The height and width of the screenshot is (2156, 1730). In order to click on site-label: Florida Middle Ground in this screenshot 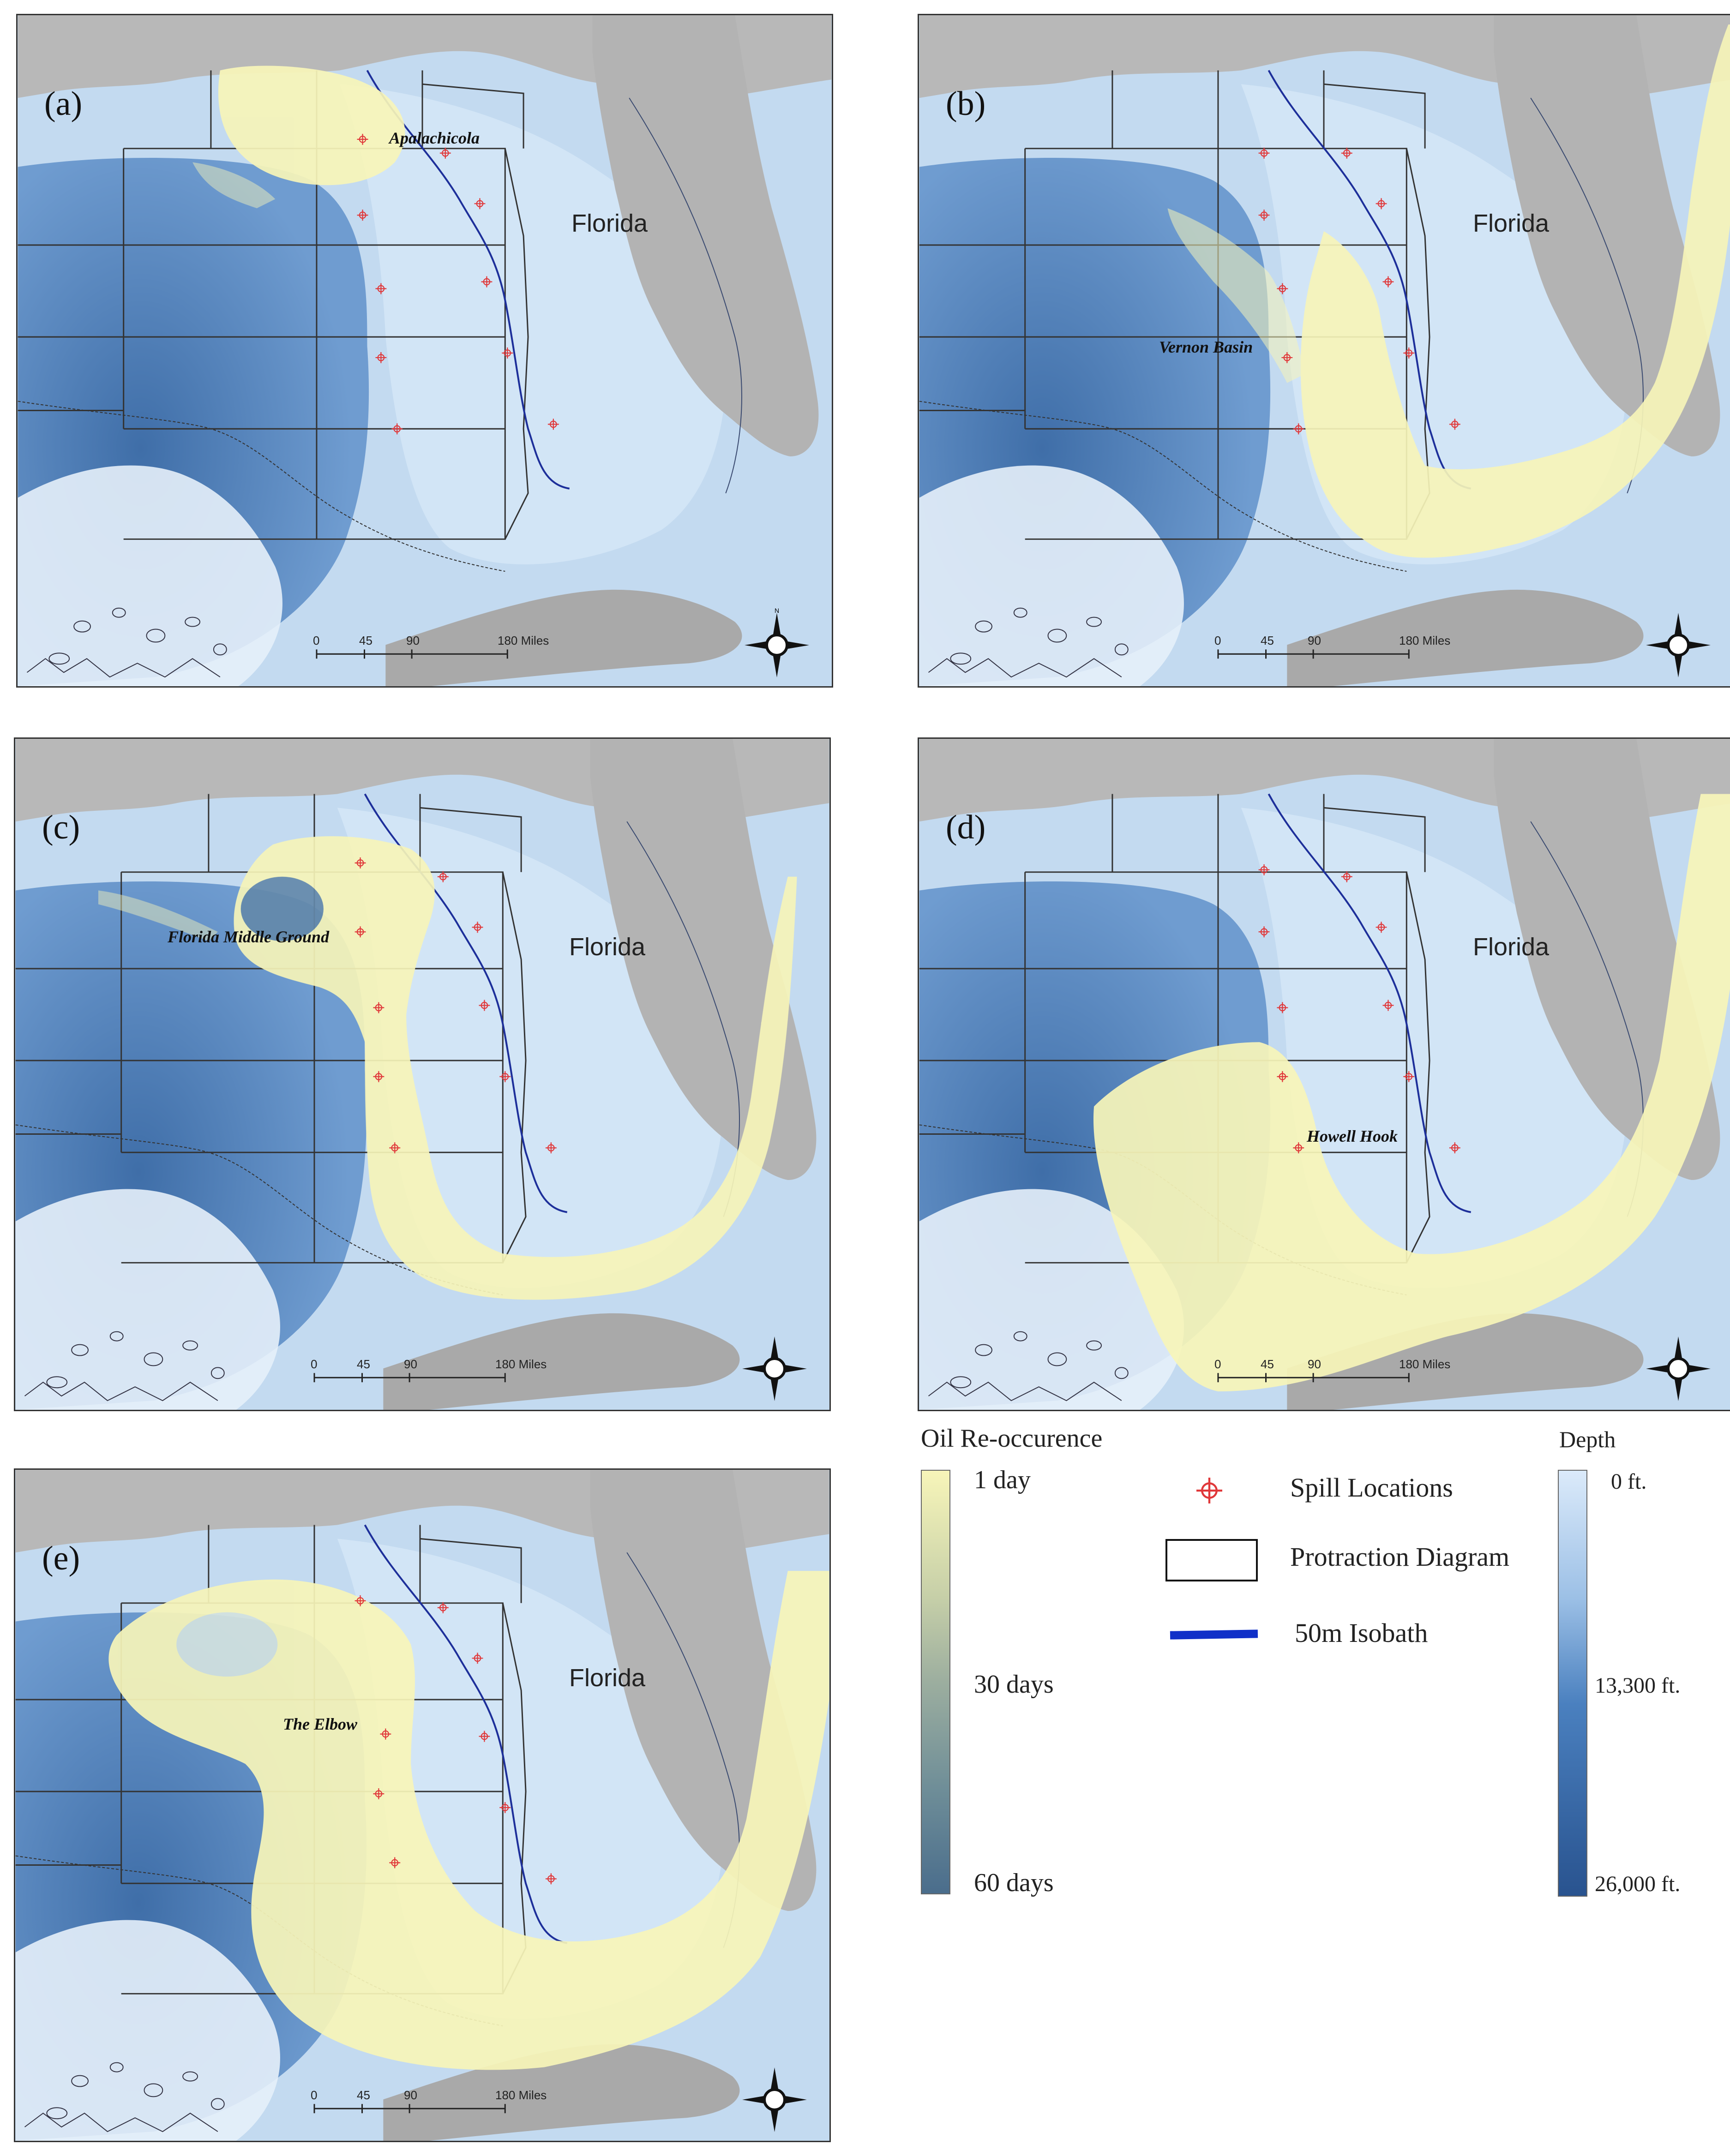, I will do `click(249, 937)`.